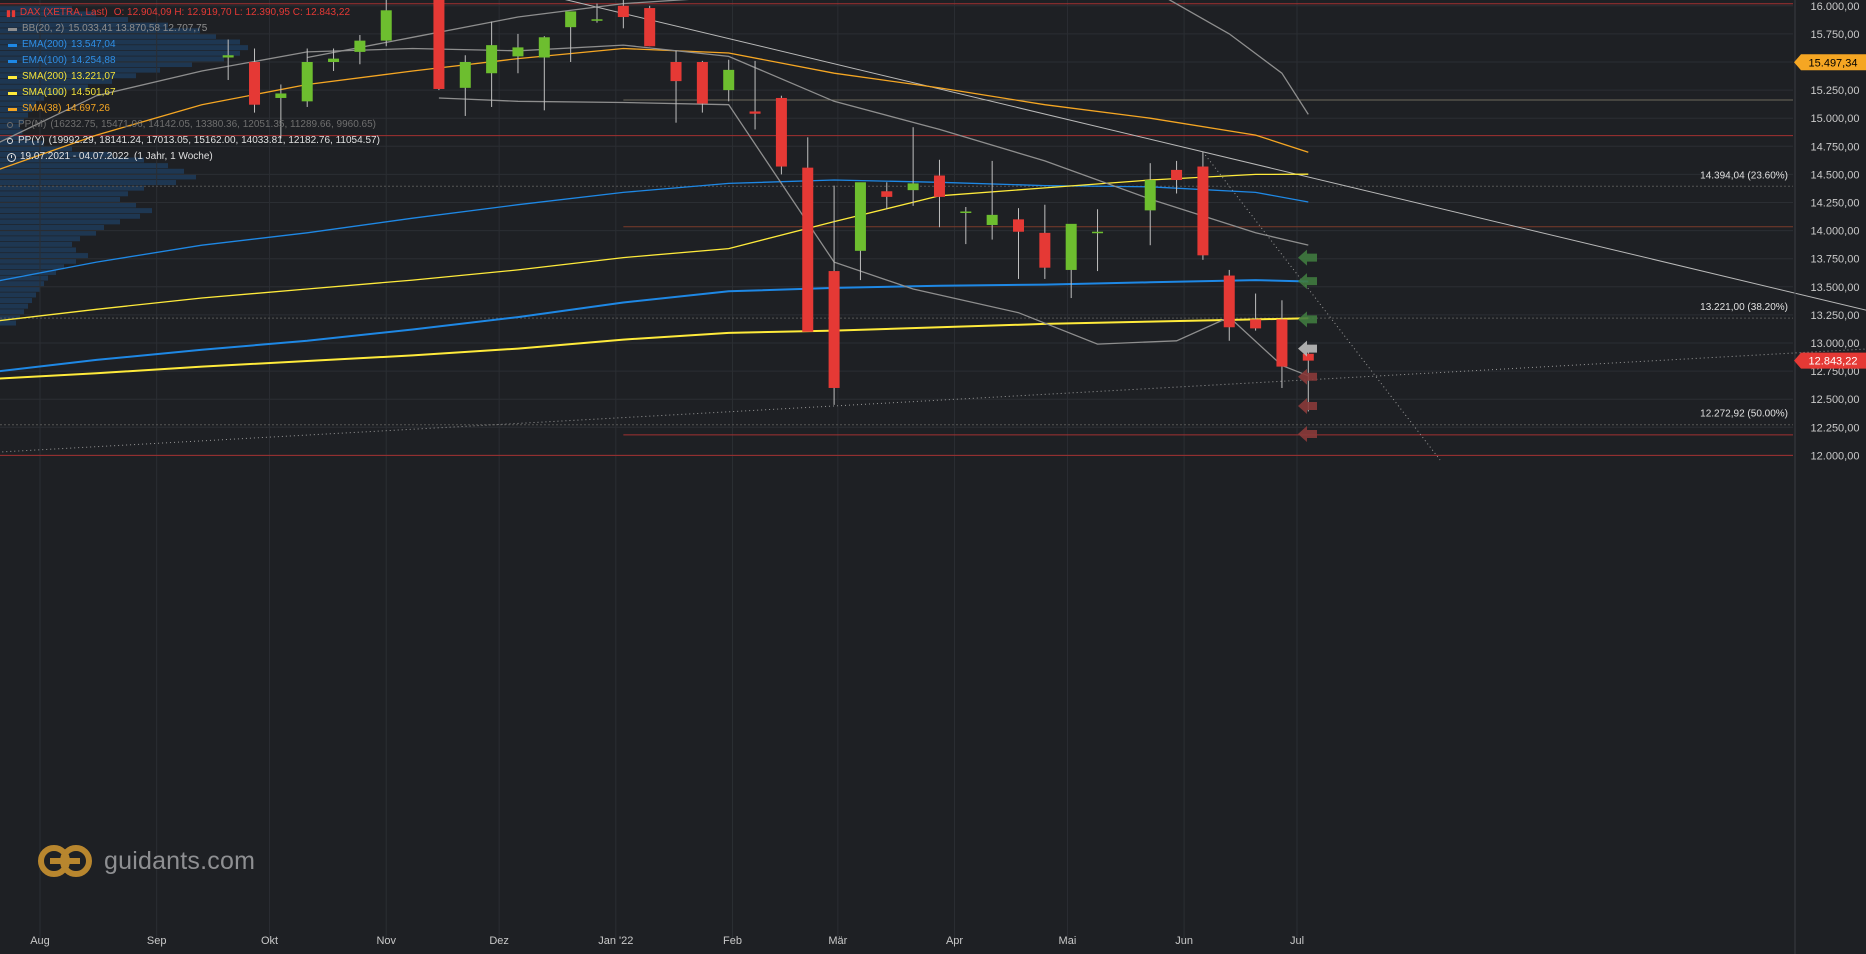  What do you see at coordinates (1835, 316) in the screenshot?
I see `y-tick-label: 13.250,00` at bounding box center [1835, 316].